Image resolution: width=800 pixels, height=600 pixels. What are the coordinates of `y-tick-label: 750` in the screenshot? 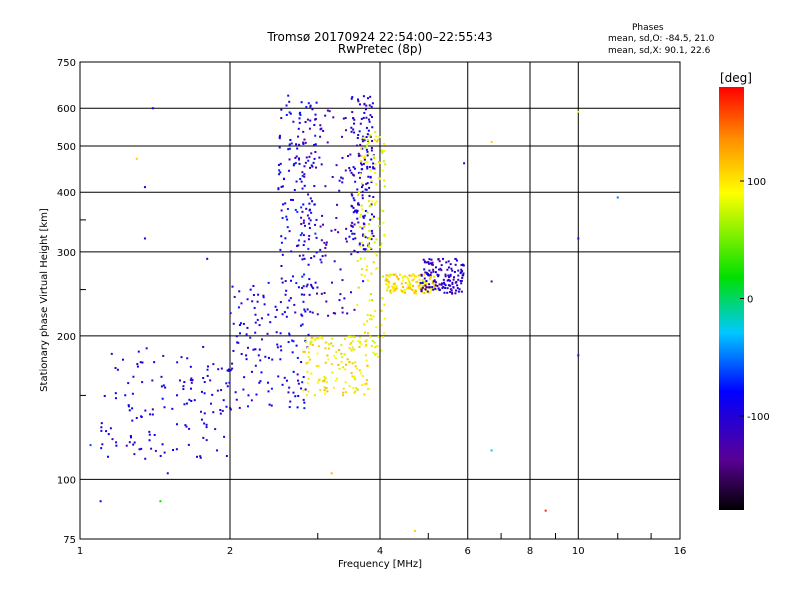 It's located at (66, 63).